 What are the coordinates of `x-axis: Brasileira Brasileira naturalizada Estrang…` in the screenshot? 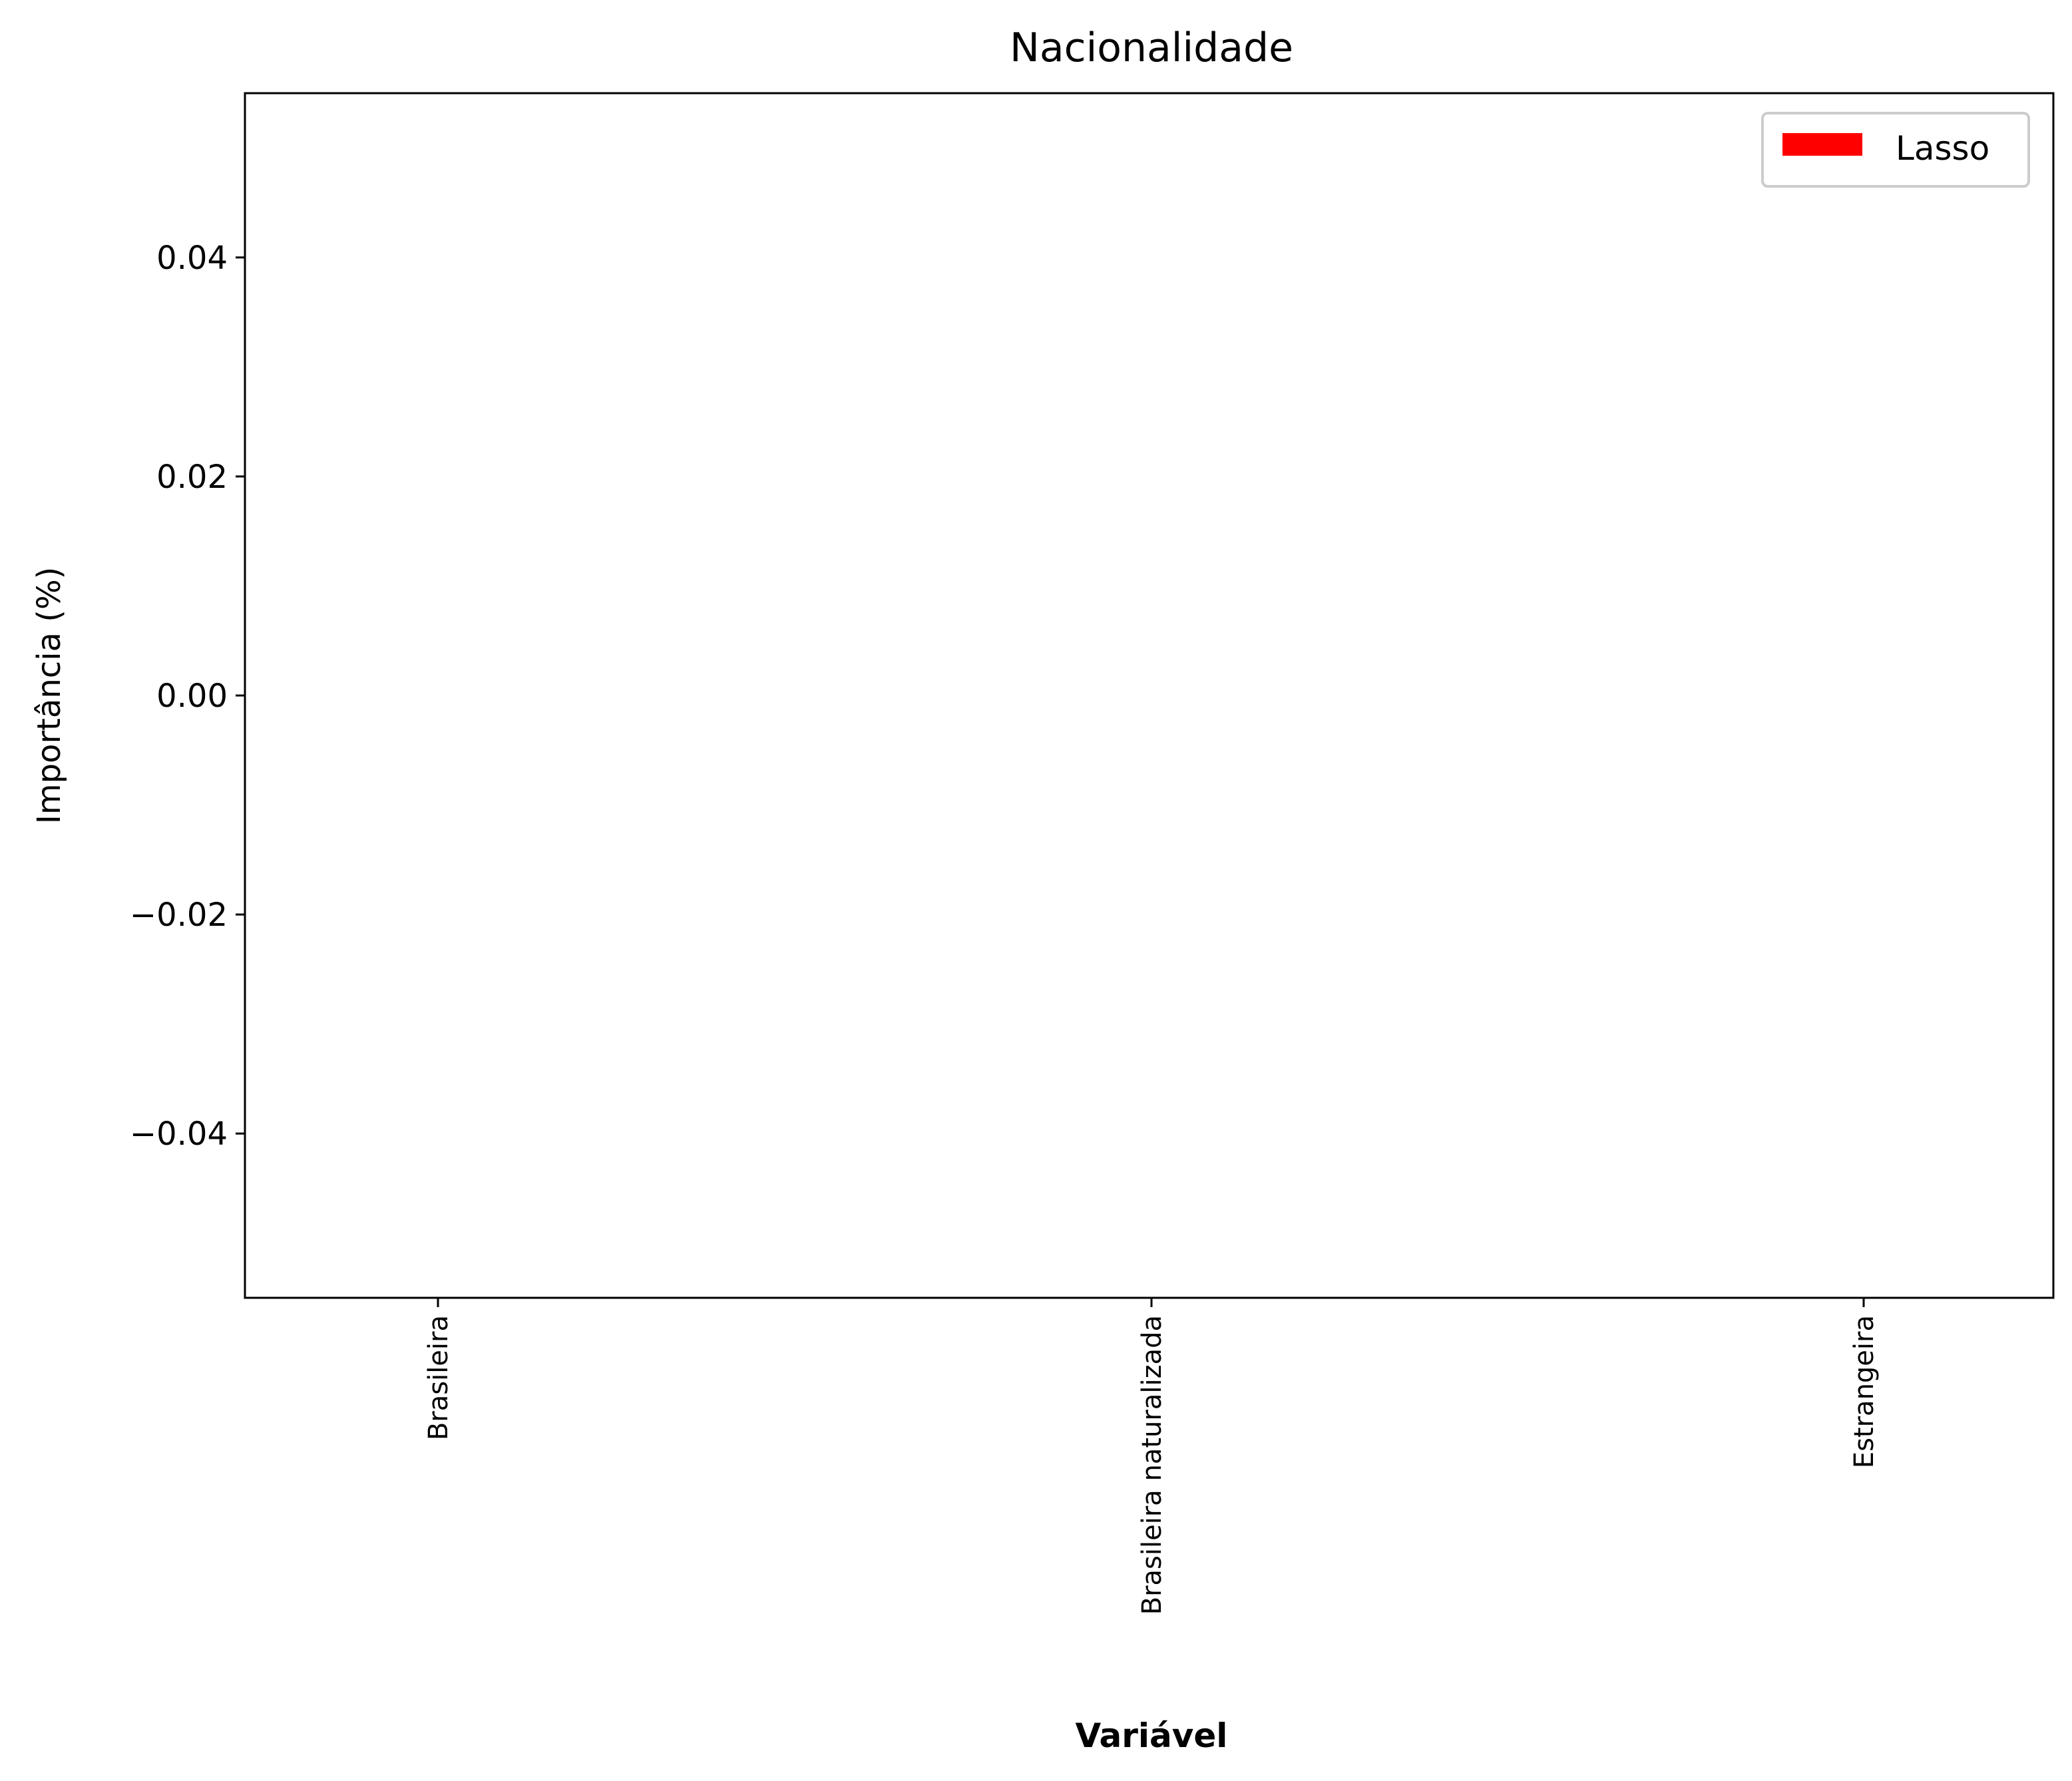 It's located at (1151, 1456).